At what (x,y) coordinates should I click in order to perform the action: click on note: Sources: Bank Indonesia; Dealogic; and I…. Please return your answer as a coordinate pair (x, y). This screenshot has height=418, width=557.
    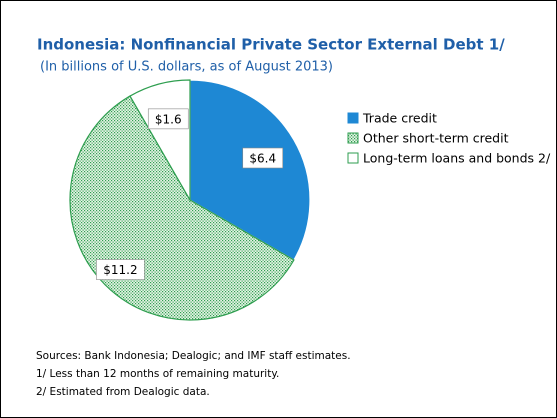
    Looking at the image, I should click on (193, 356).